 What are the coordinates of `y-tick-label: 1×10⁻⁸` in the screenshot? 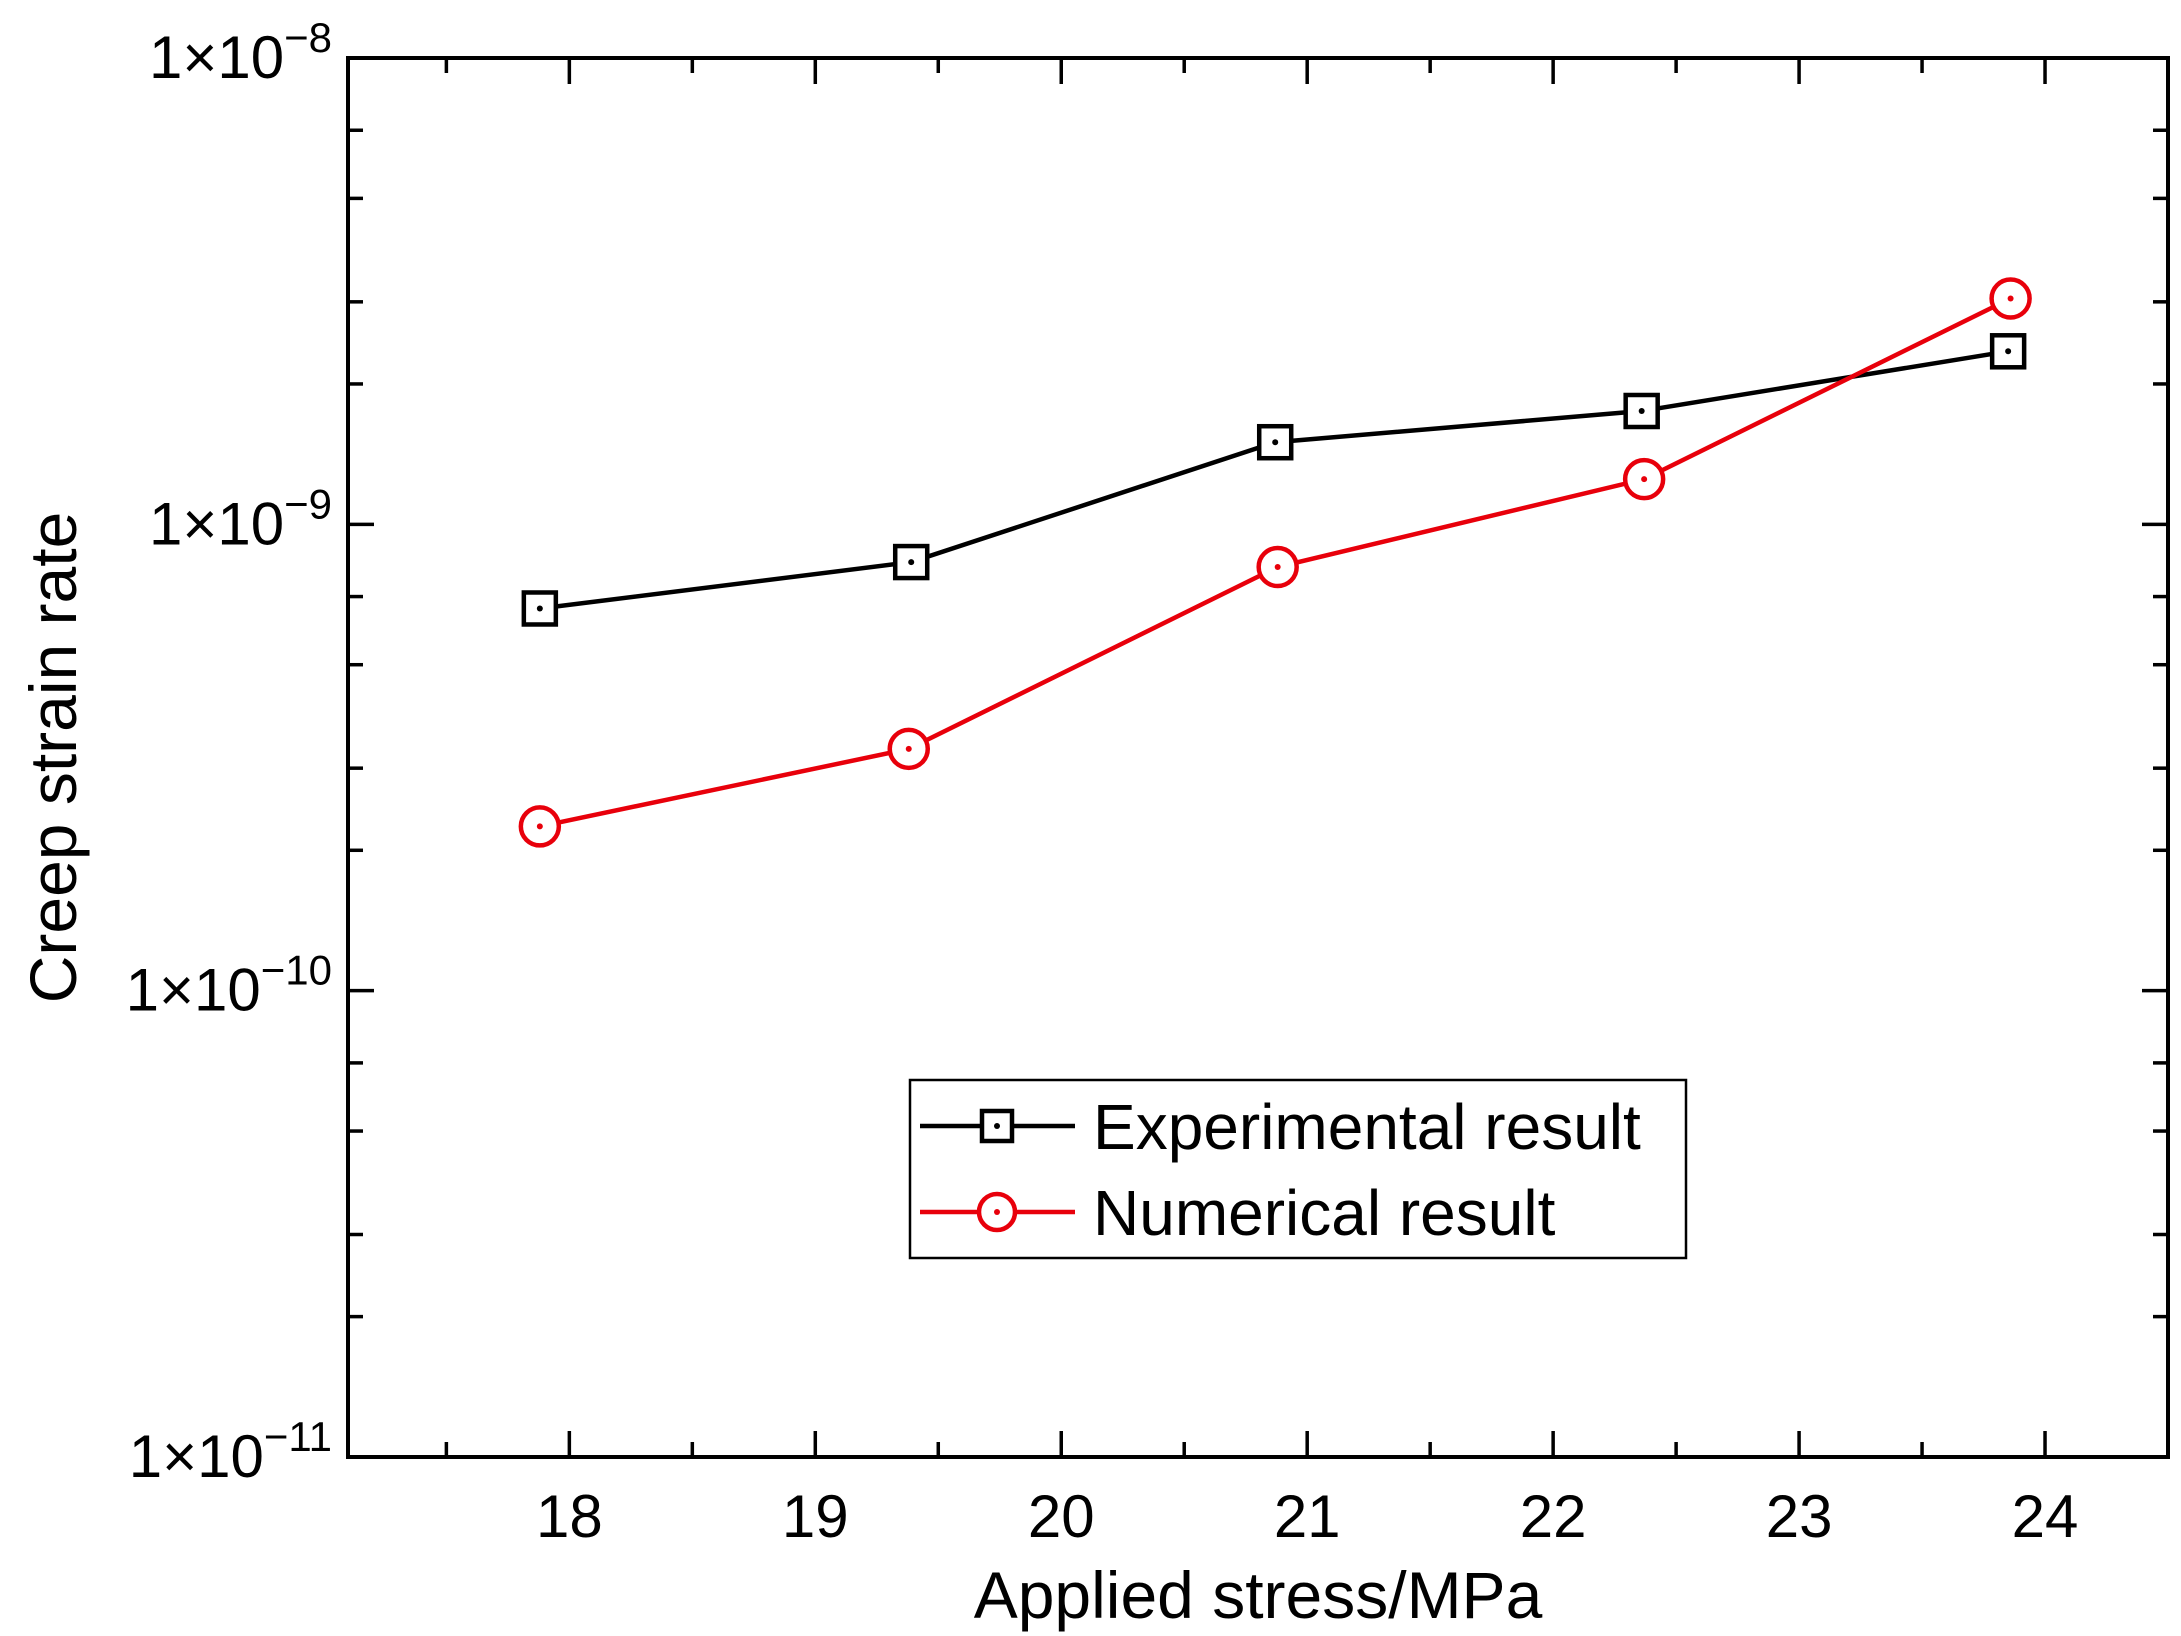 It's located at (240, 52).